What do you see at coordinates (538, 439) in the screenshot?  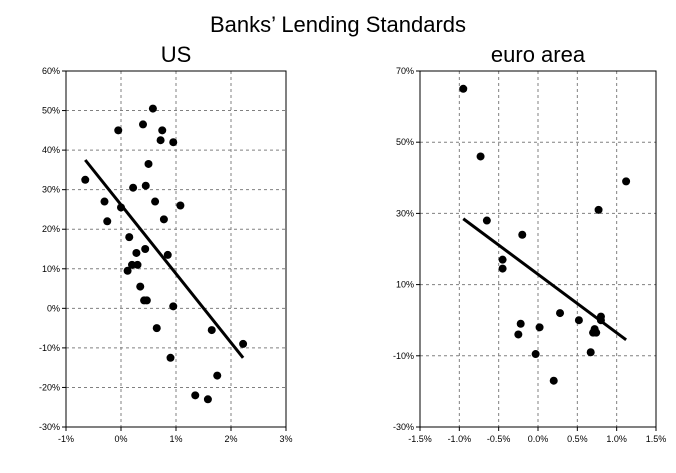 I see `x-tick-label: 0.0%` at bounding box center [538, 439].